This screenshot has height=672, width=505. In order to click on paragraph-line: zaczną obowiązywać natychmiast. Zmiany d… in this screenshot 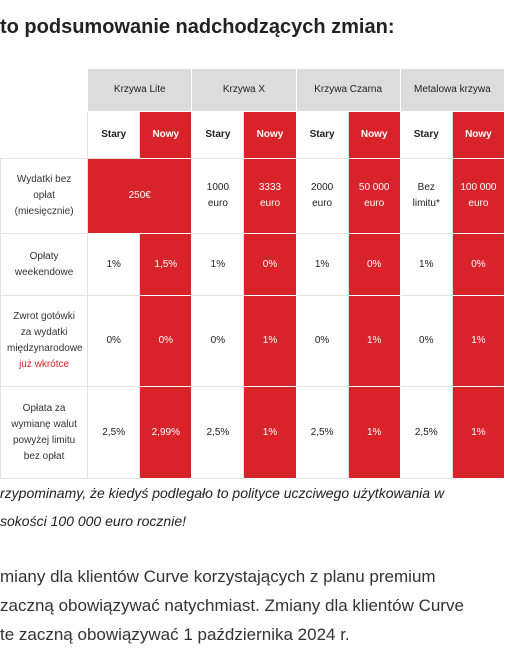, I will do `click(232, 605)`.